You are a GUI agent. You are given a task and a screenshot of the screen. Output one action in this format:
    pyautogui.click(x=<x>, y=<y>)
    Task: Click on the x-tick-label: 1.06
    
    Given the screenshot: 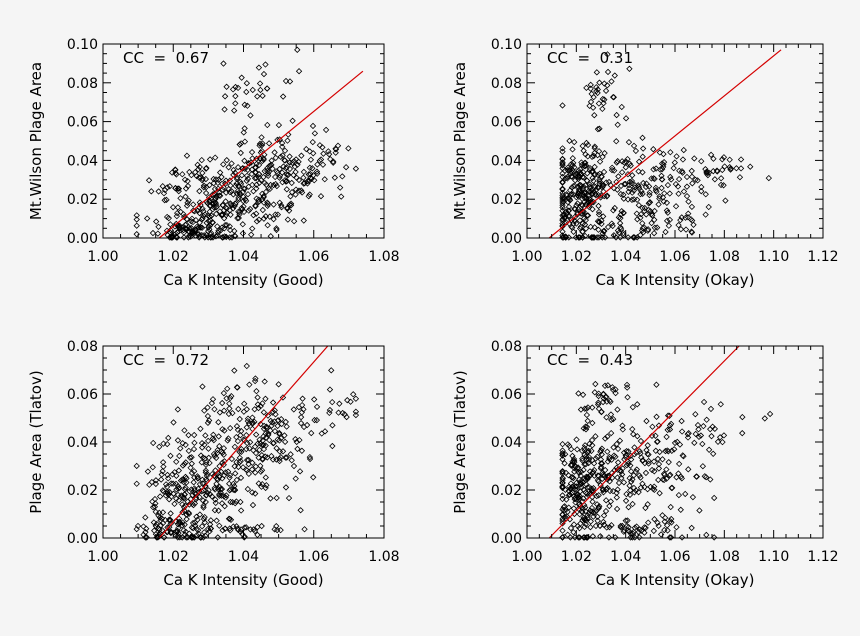 What is the action you would take?
    pyautogui.click(x=313, y=257)
    